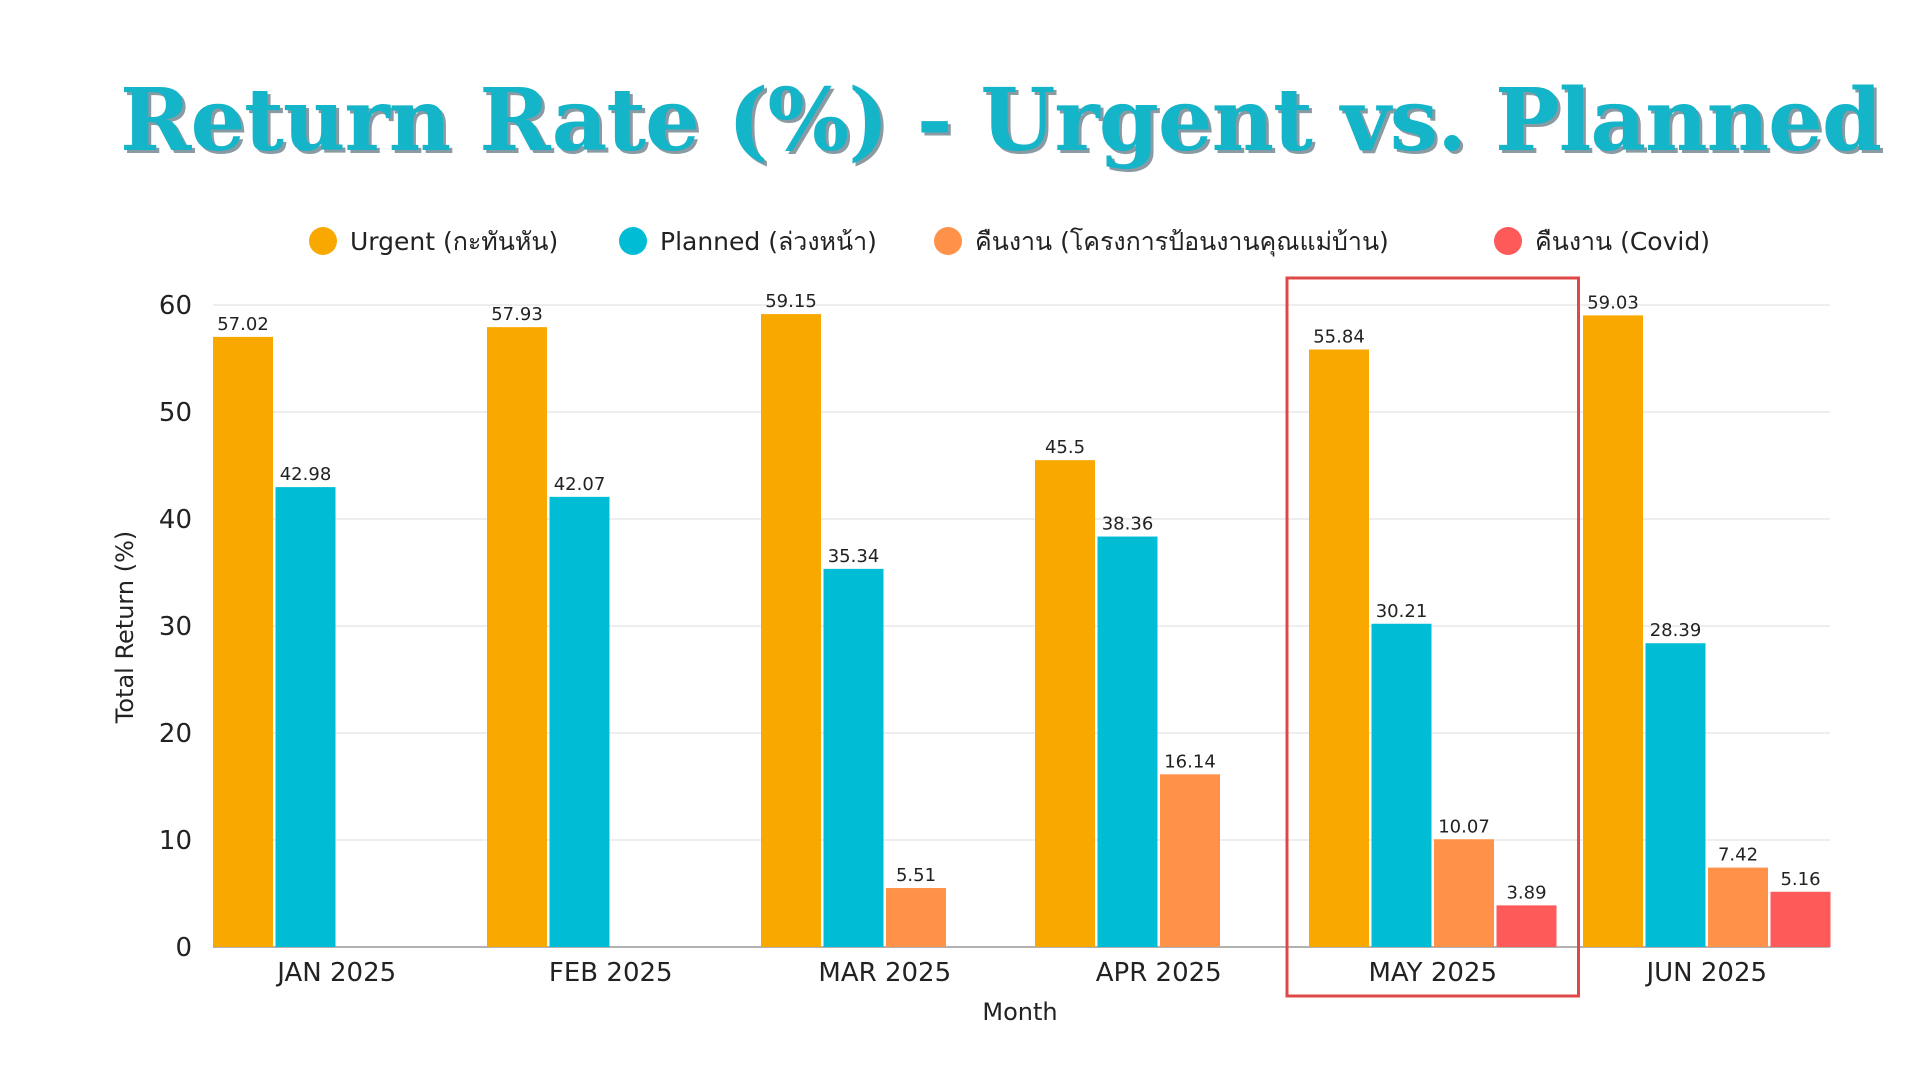  I want to click on chart-title: Return Rate (%) - Urgent vs. Planned, so click(1001, 120).